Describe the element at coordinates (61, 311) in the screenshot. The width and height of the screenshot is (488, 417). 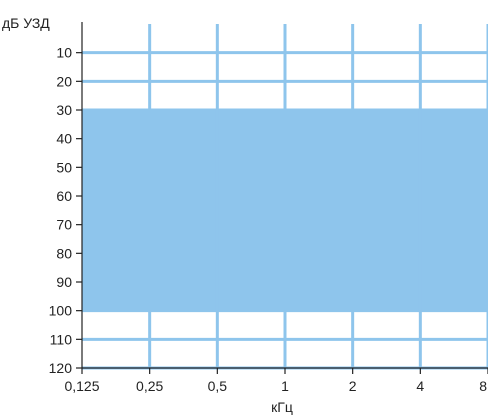
I see `y-tick-label: 100` at that location.